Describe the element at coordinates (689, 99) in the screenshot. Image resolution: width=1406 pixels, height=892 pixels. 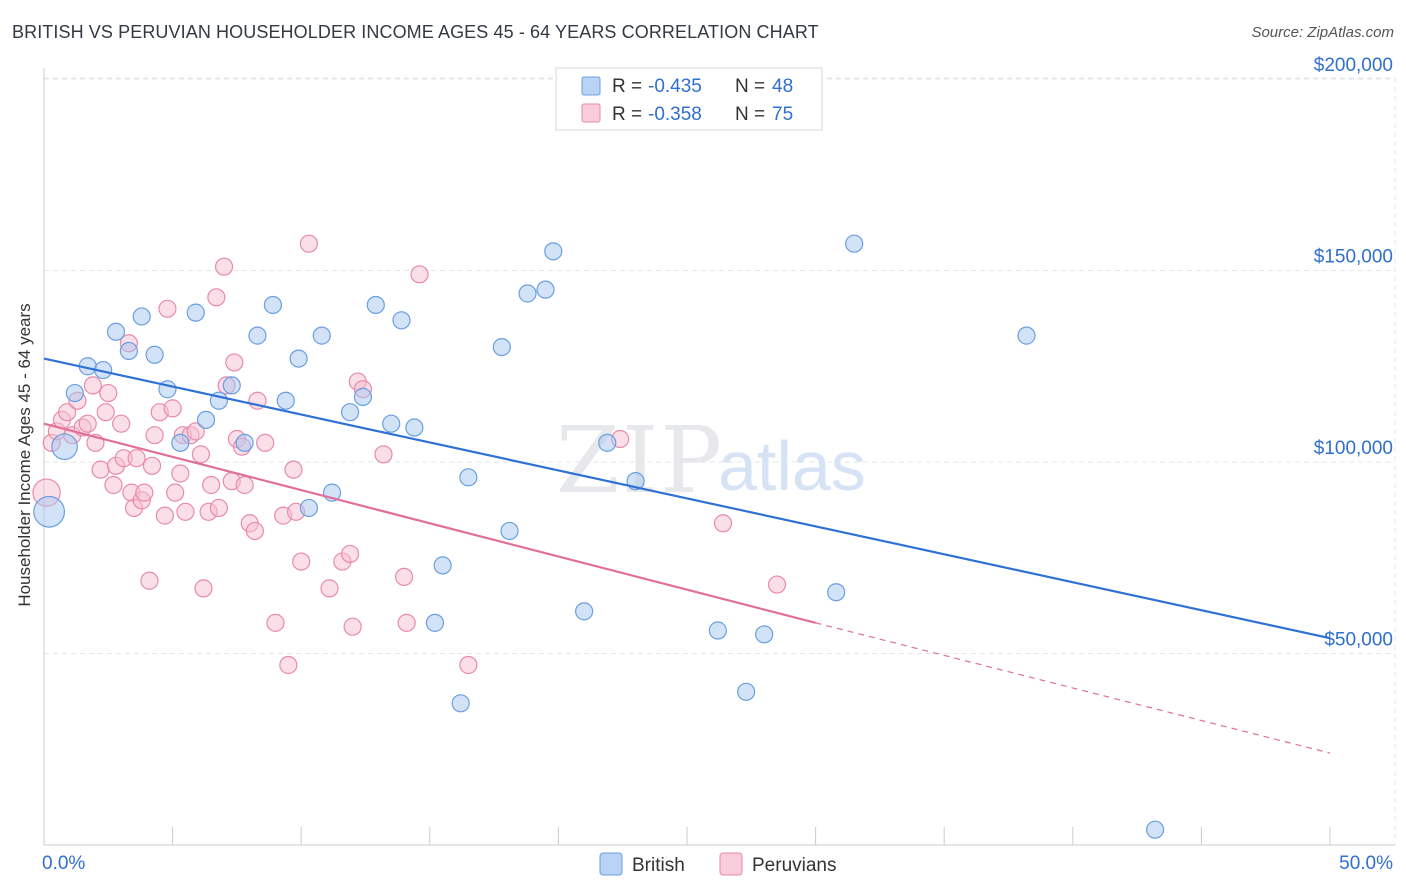
I see `correlation-legend: R = -0.435 N = 48 R = -0.358 N = 75` at that location.